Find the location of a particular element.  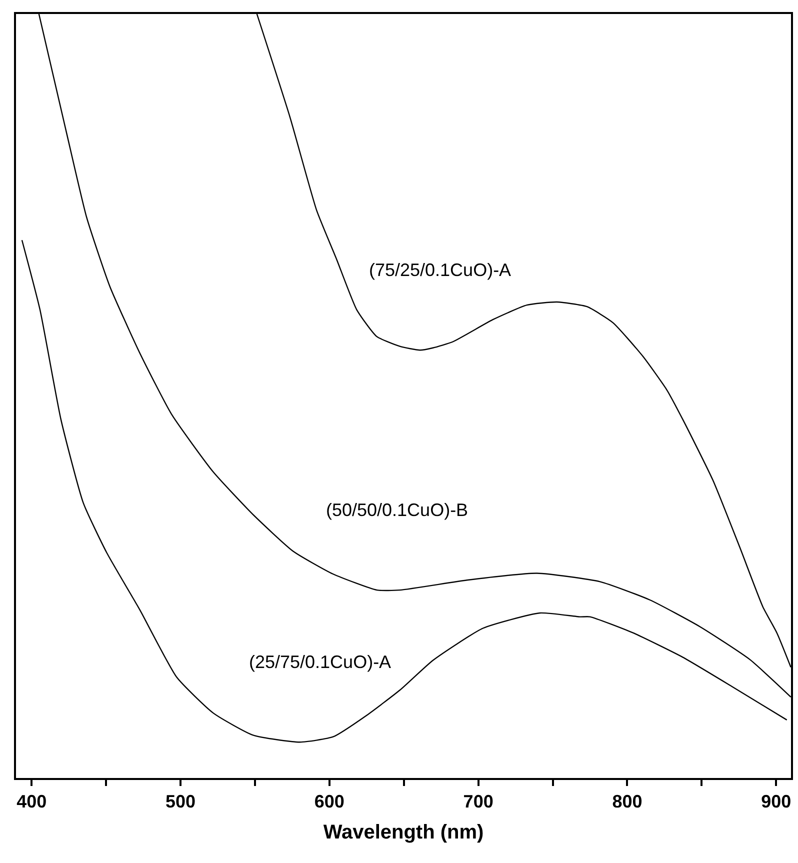

series-label: (25/75/0.1CuO)-A is located at coordinates (320, 662).